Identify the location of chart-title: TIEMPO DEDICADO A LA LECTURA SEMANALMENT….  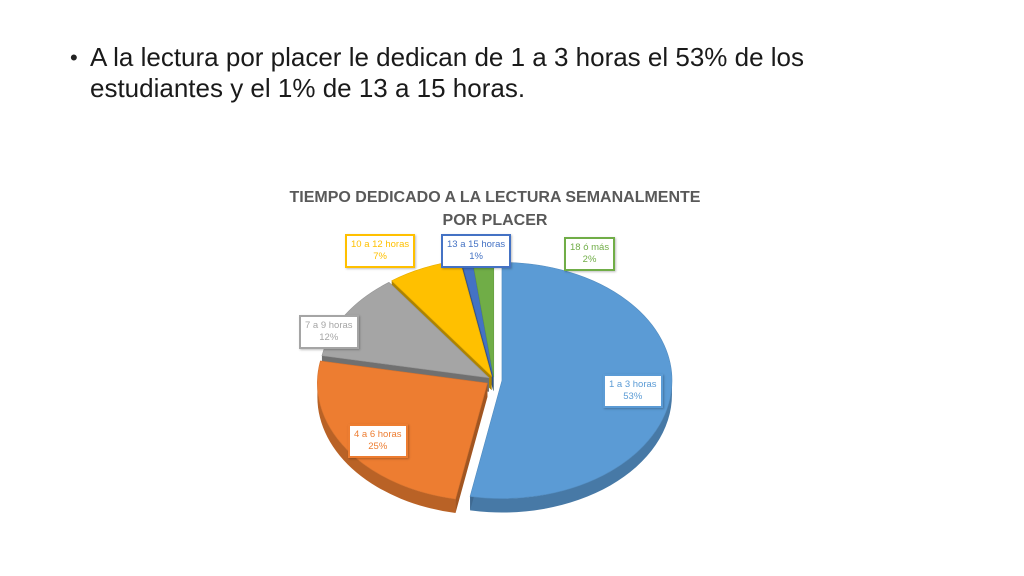
(495, 209).